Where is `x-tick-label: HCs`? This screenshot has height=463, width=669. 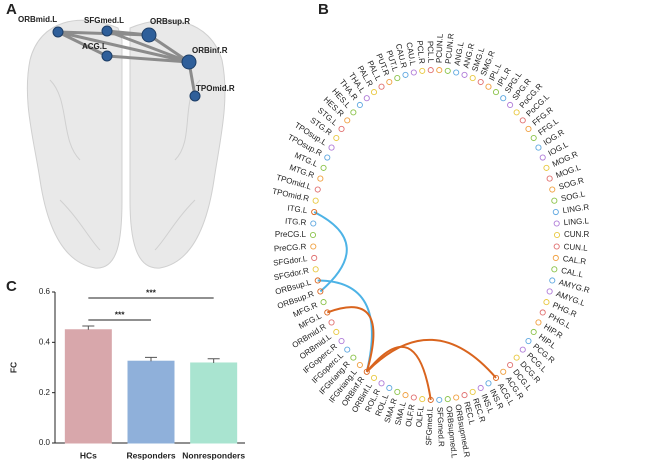
x-tick-label: HCs is located at coordinates (88, 455).